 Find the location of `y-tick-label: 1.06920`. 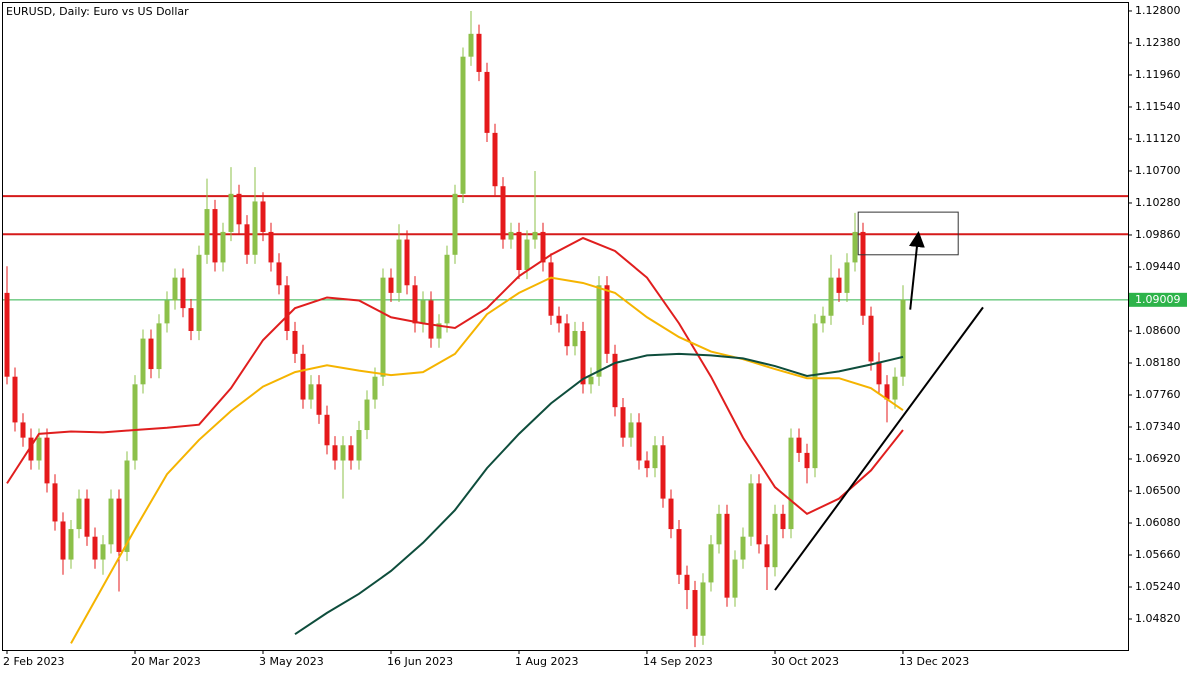

y-tick-label: 1.06920 is located at coordinates (1158, 458).